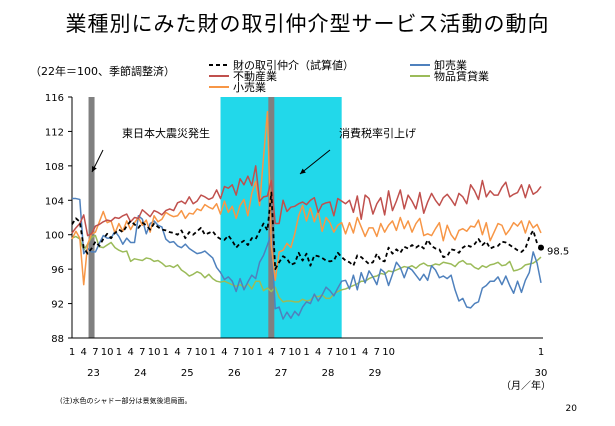 The width and height of the screenshot is (615, 426). Describe the element at coordinates (307, 24) in the screenshot. I see `page-title: 業種別にみた財の取引仲介型サービス活動の動向` at that location.